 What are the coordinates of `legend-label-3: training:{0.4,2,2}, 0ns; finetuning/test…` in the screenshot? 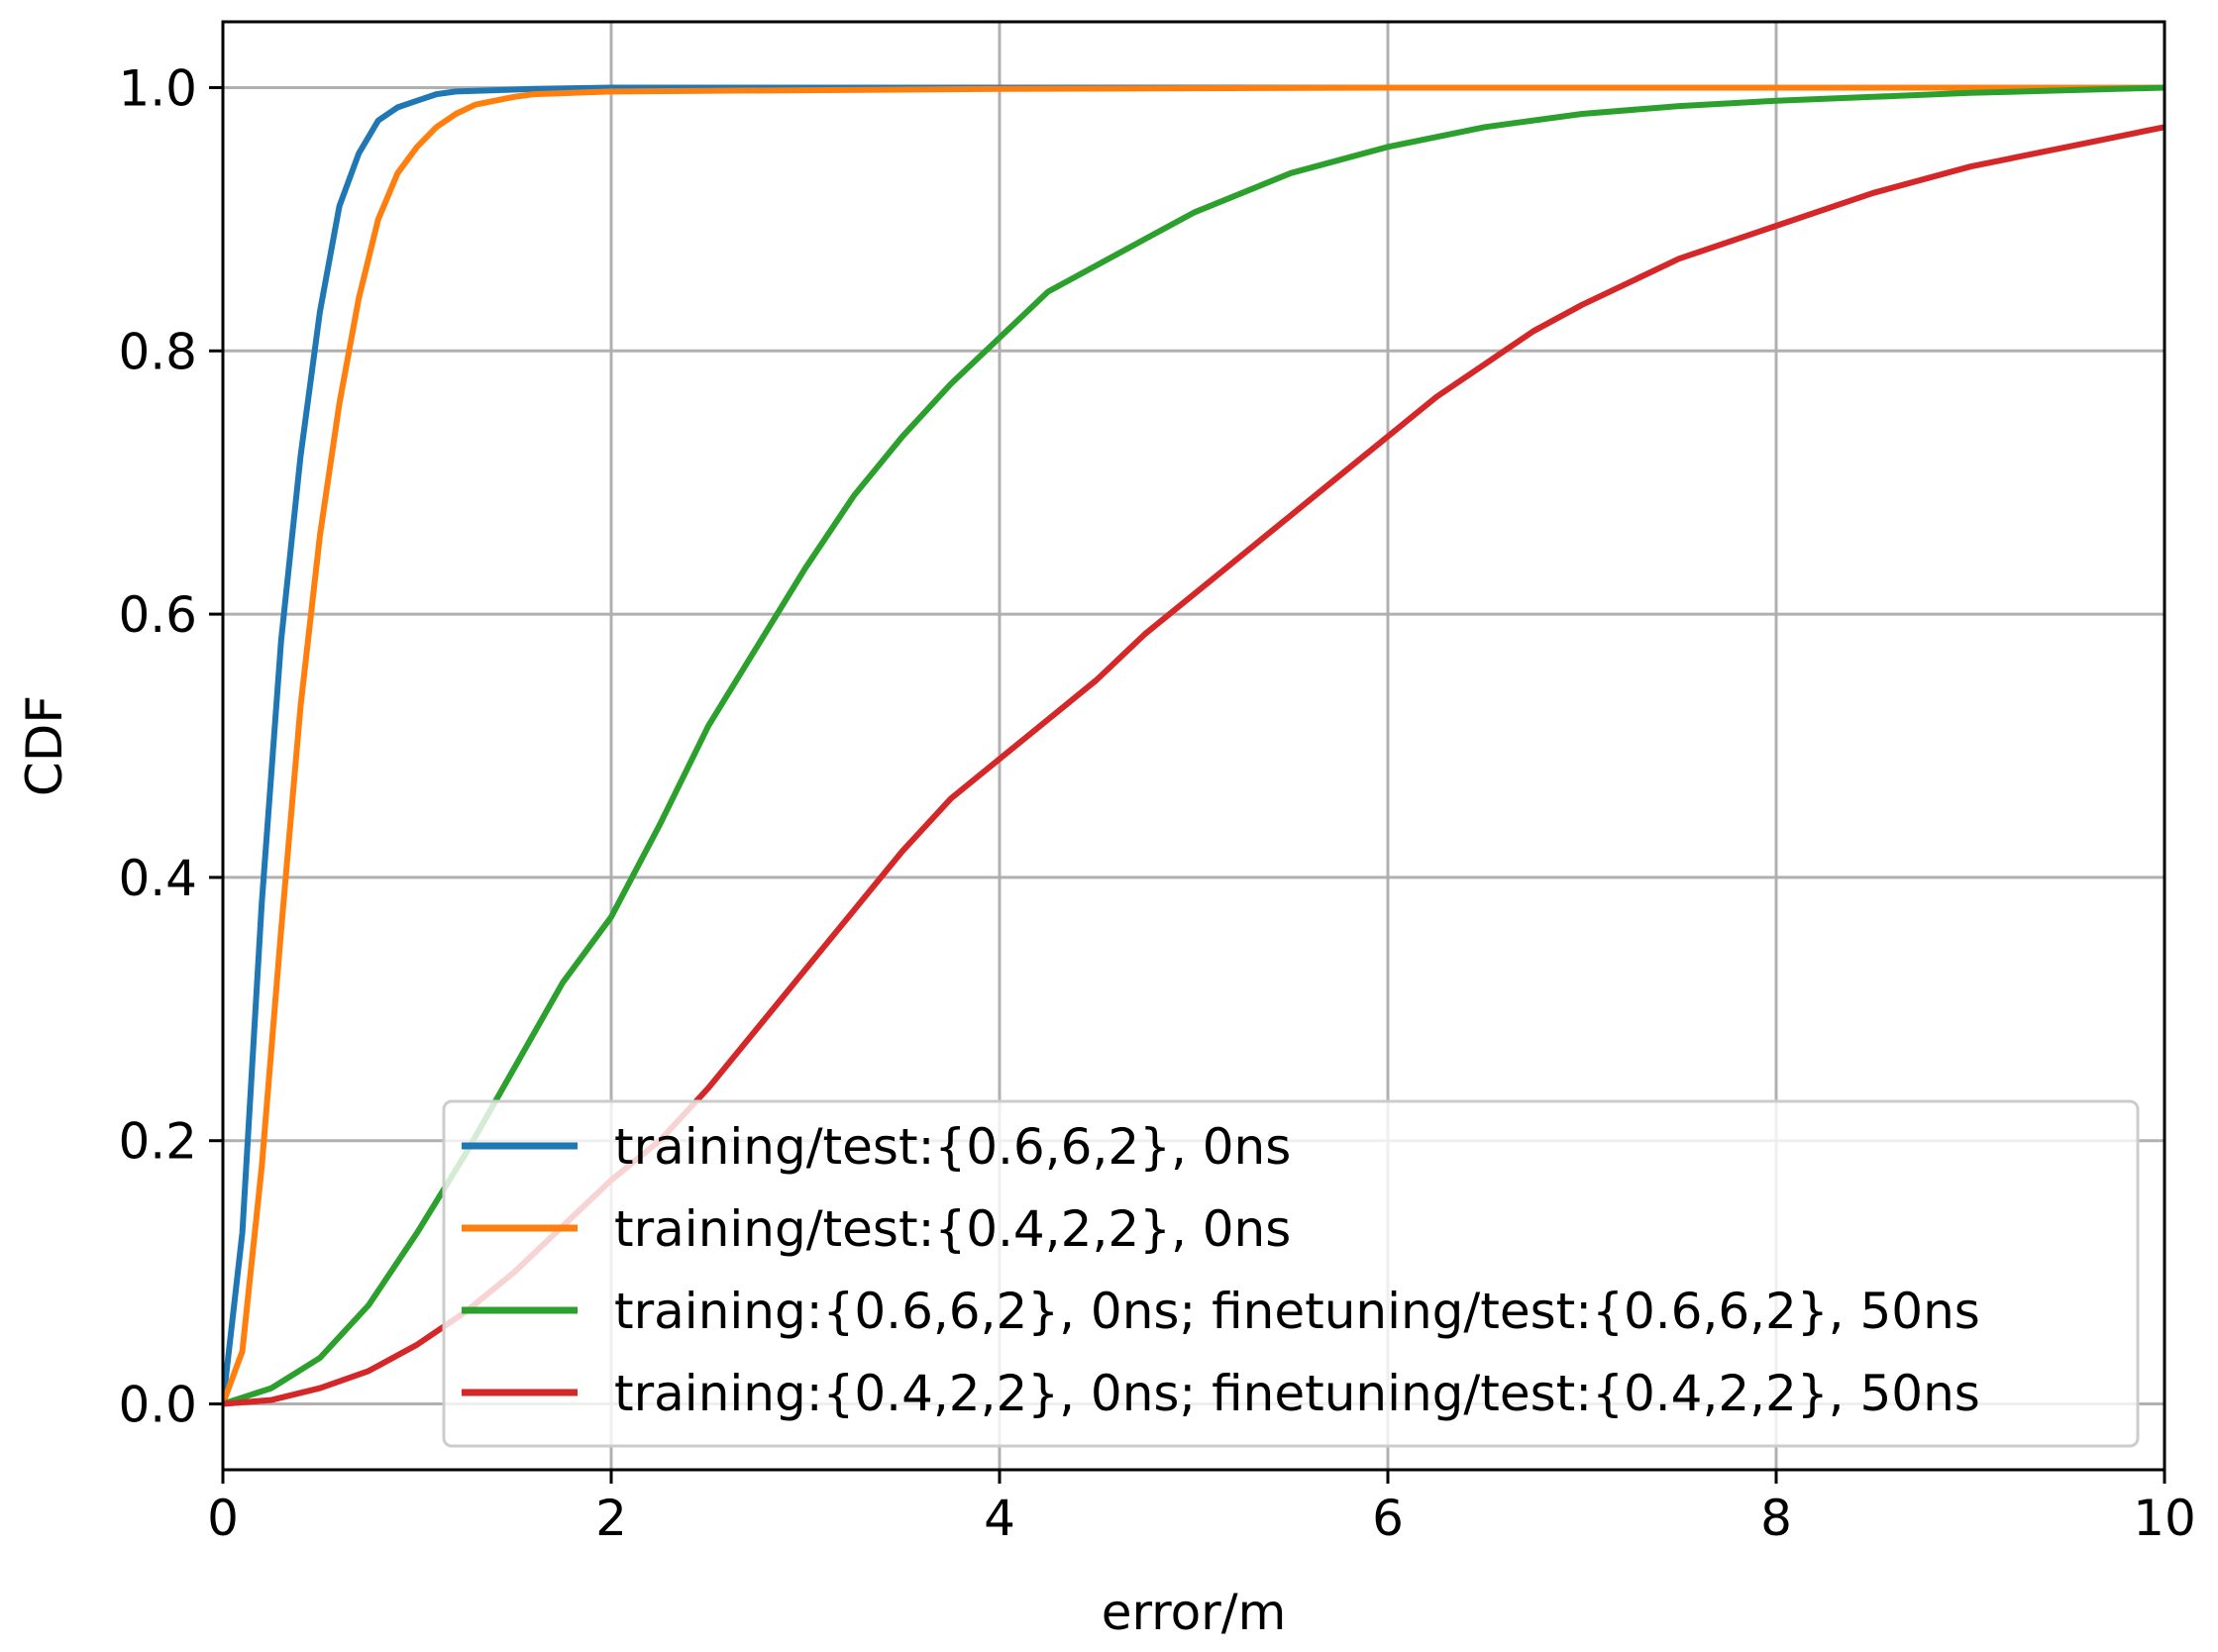 It's located at (1297, 1394).